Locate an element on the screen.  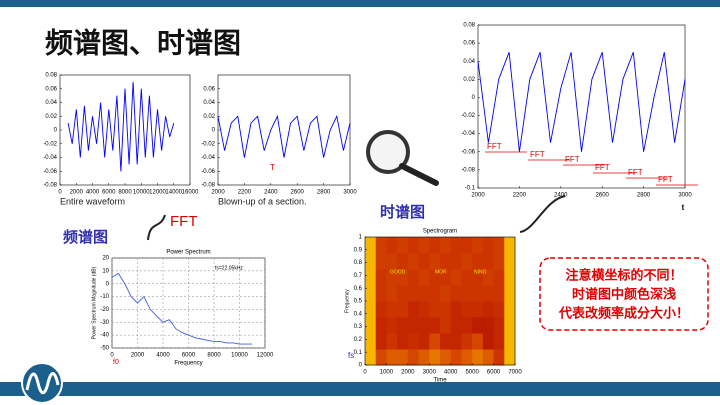
caption: Entire waveform is located at coordinates (92, 201).